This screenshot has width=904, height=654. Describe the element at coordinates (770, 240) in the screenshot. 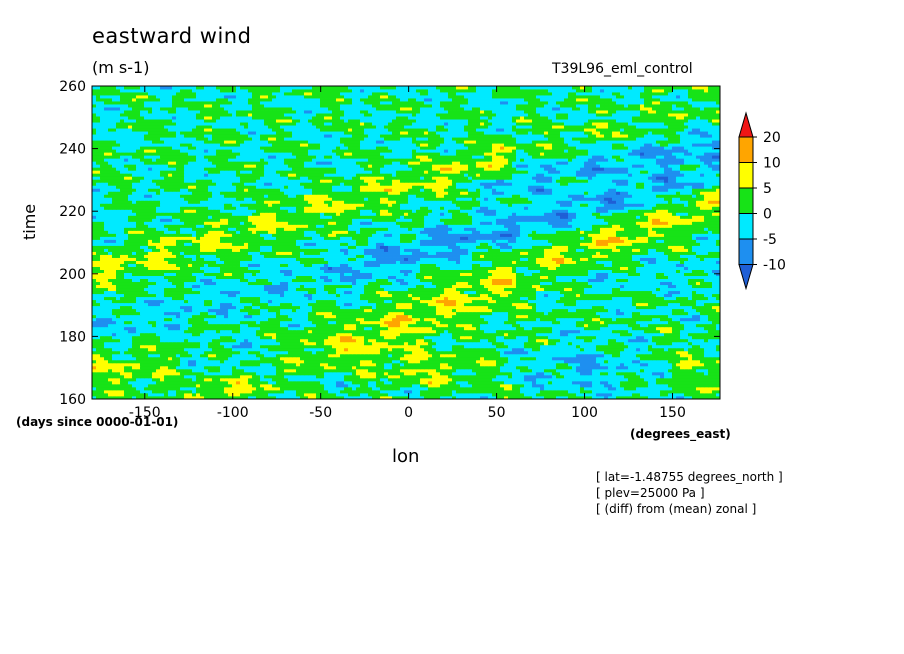

I see `colorbar-label: -5` at that location.